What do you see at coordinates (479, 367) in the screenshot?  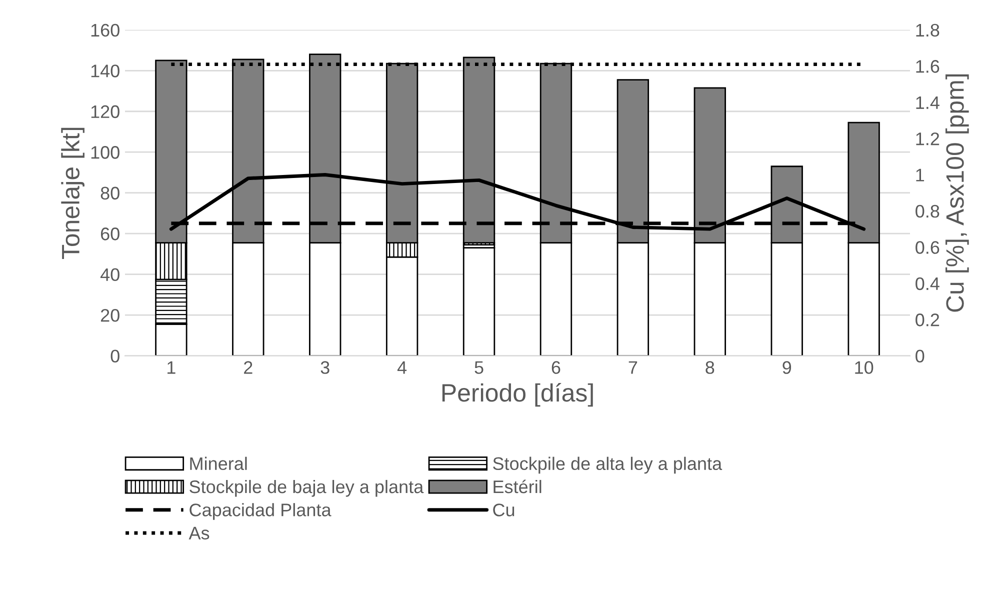 I see `x-tick-label: 5` at bounding box center [479, 367].